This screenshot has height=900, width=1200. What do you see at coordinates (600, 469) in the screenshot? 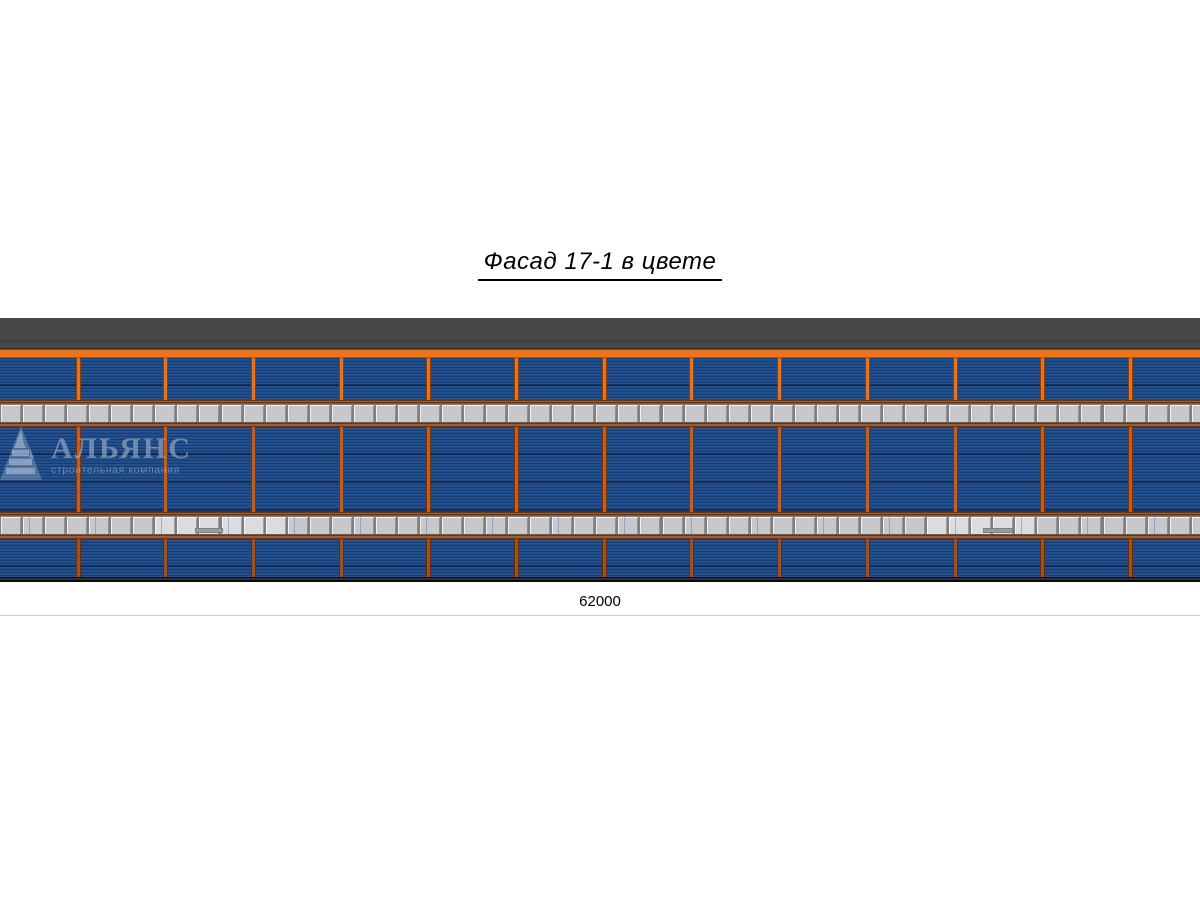
I see `siding-band-middle` at bounding box center [600, 469].